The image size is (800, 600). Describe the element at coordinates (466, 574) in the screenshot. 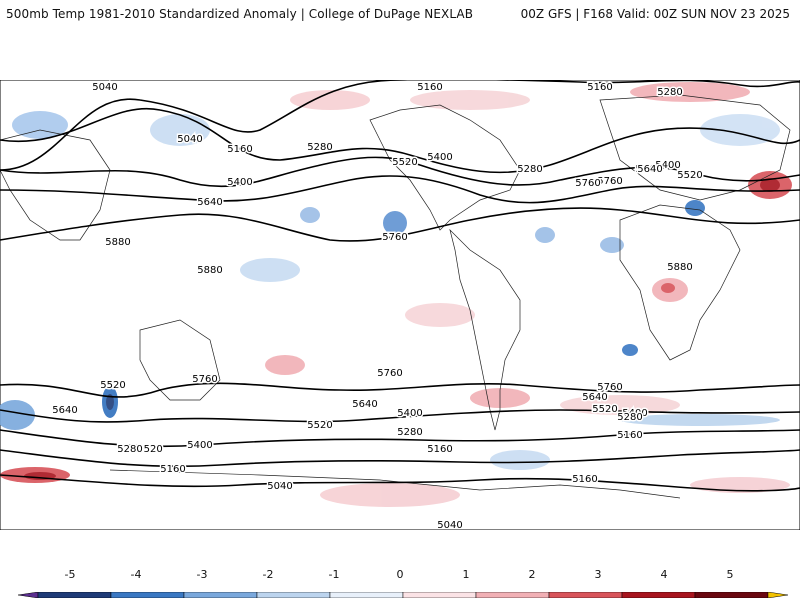

I see `legend-tick-label: 1` at that location.